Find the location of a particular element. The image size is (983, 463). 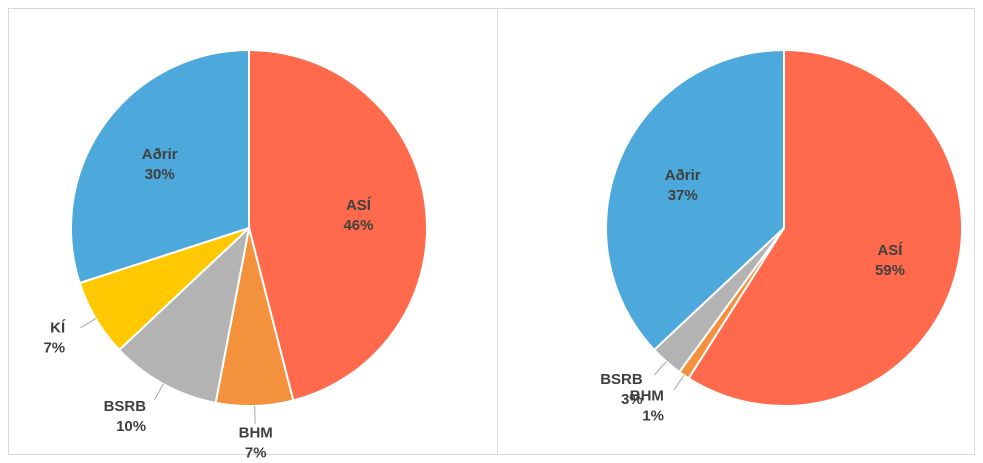

data-label: ASÍ 46% is located at coordinates (358, 215).